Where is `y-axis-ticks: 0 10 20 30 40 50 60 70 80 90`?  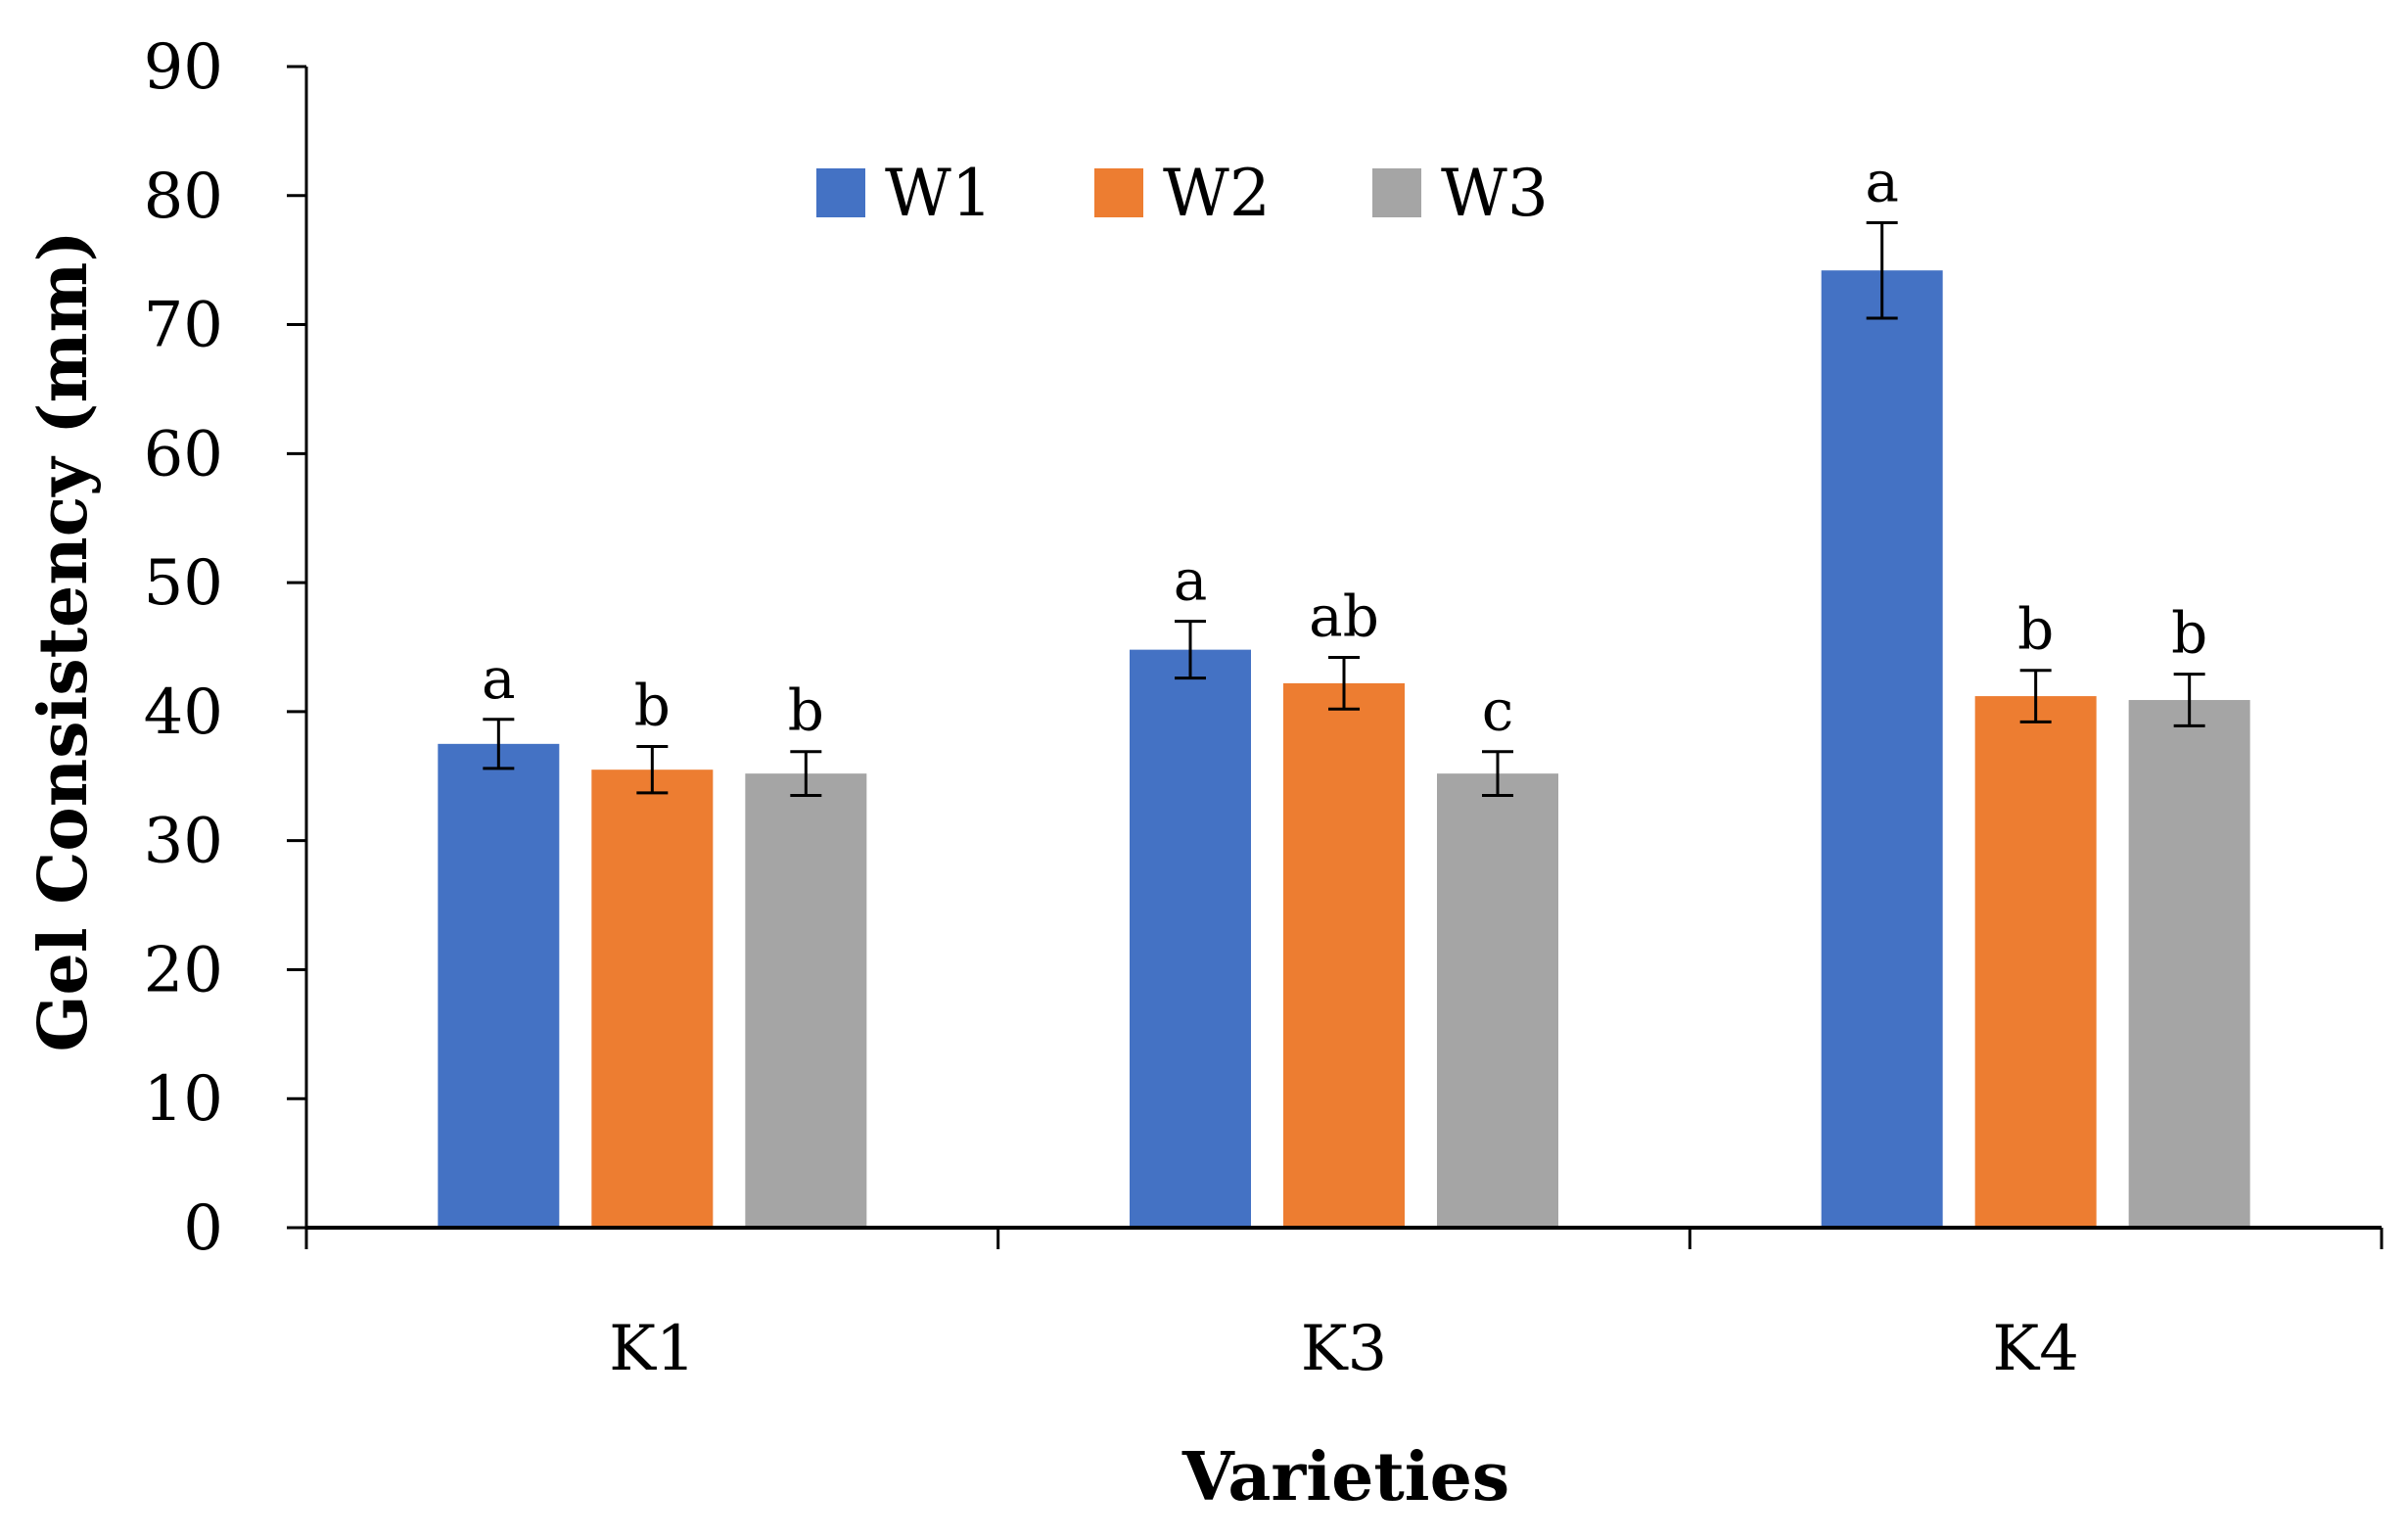
y-axis-ticks: 0 10 20 30 40 50 60 70 80 90 is located at coordinates (225, 648).